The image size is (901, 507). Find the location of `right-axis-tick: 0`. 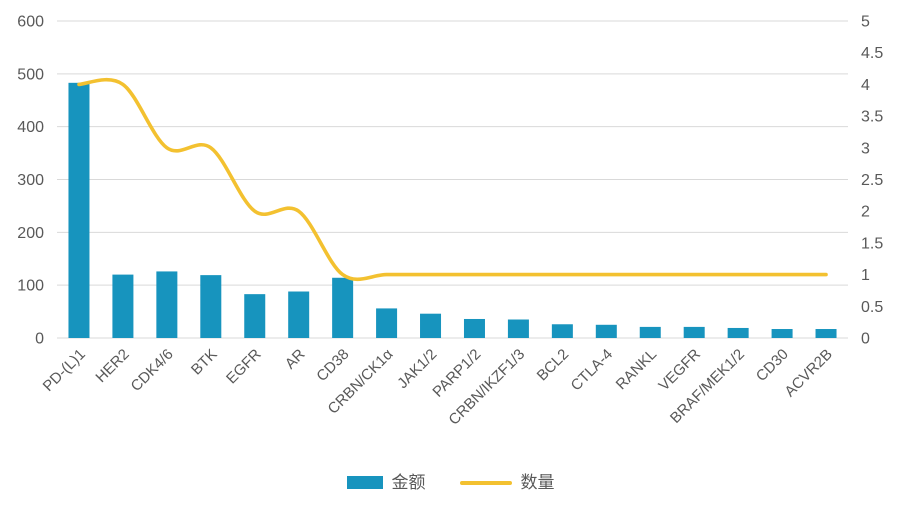

right-axis-tick: 0 is located at coordinates (865, 339).